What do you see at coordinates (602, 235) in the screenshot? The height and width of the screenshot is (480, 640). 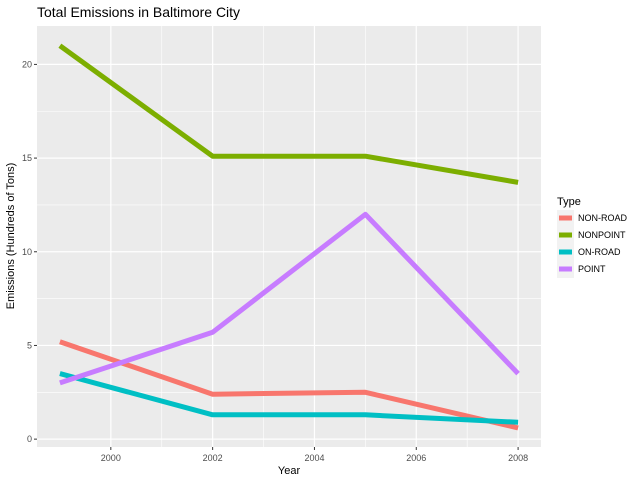 I see `legend-label-nonpoint: NONPOINT` at bounding box center [602, 235].